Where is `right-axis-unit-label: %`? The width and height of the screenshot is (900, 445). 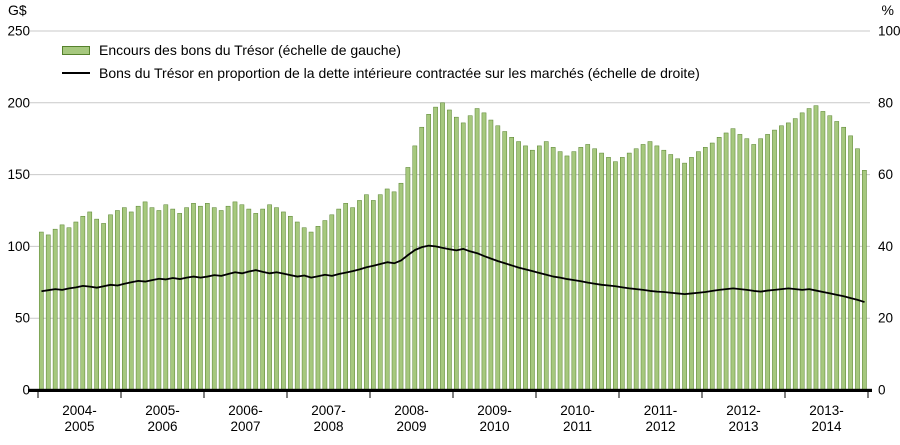 right-axis-unit-label: % is located at coordinates (887, 10).